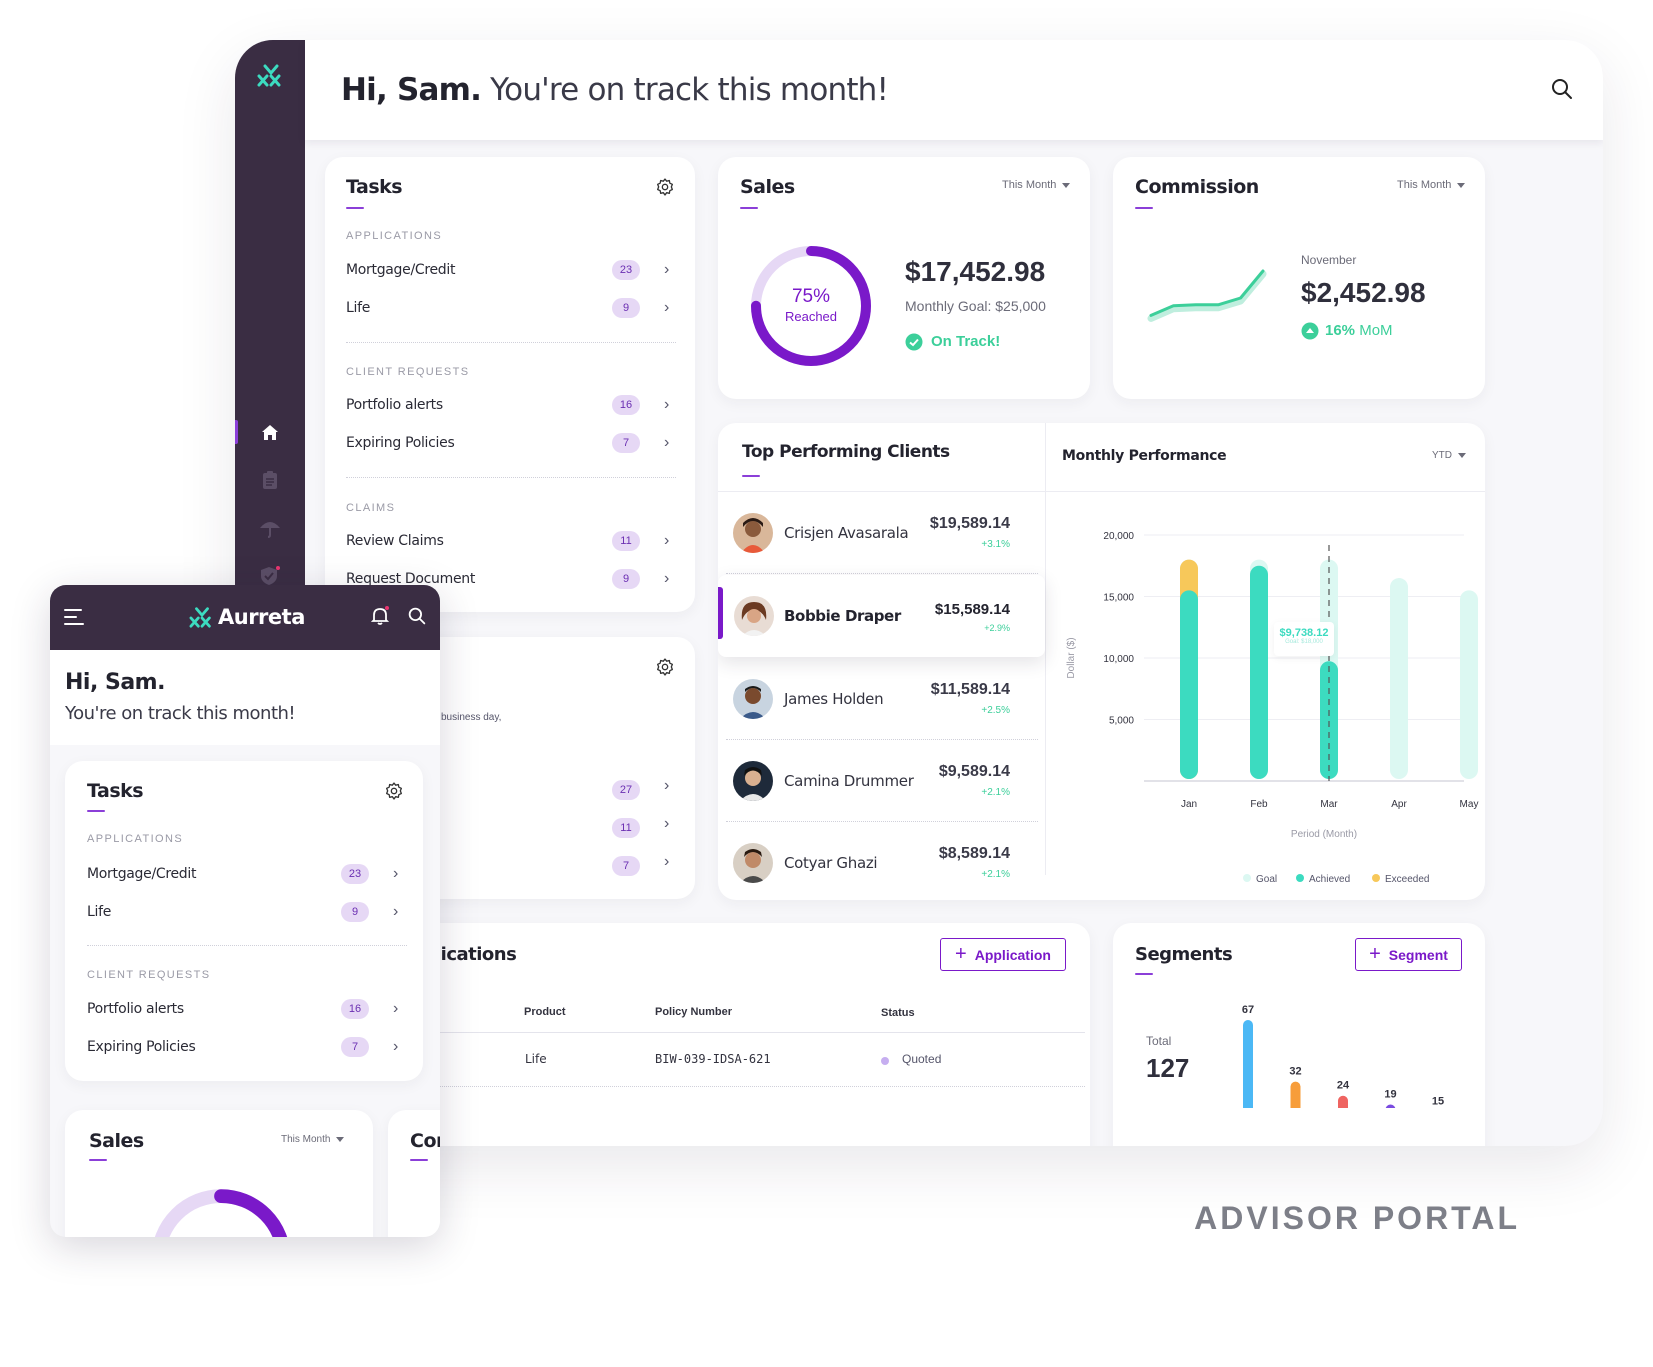 The image size is (1653, 1367). What do you see at coordinates (1359, 330) in the screenshot?
I see `commission-change: 16% MoM` at bounding box center [1359, 330].